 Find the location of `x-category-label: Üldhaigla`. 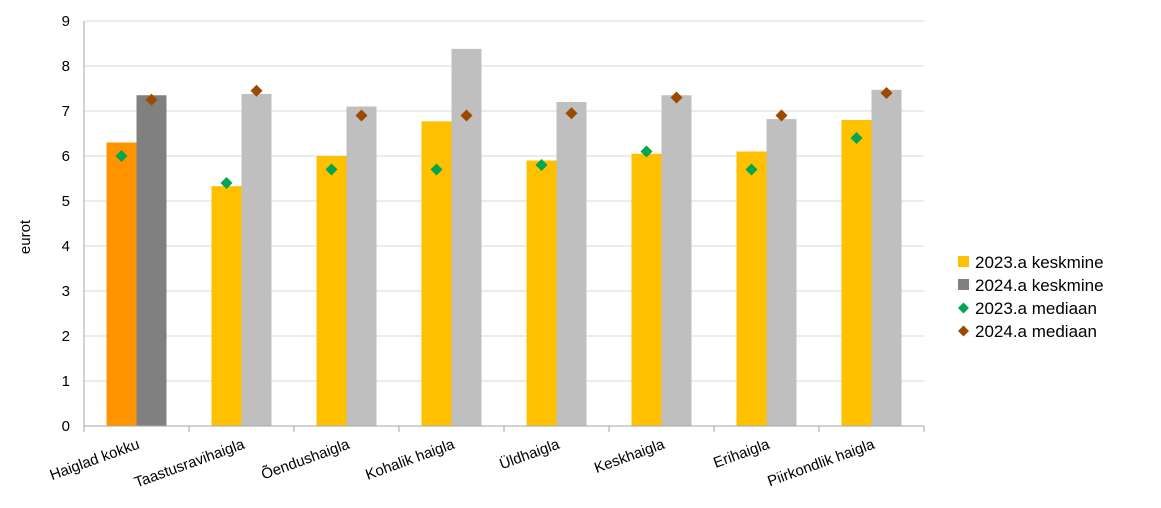

x-category-label: Üldhaigla is located at coordinates (530, 454).